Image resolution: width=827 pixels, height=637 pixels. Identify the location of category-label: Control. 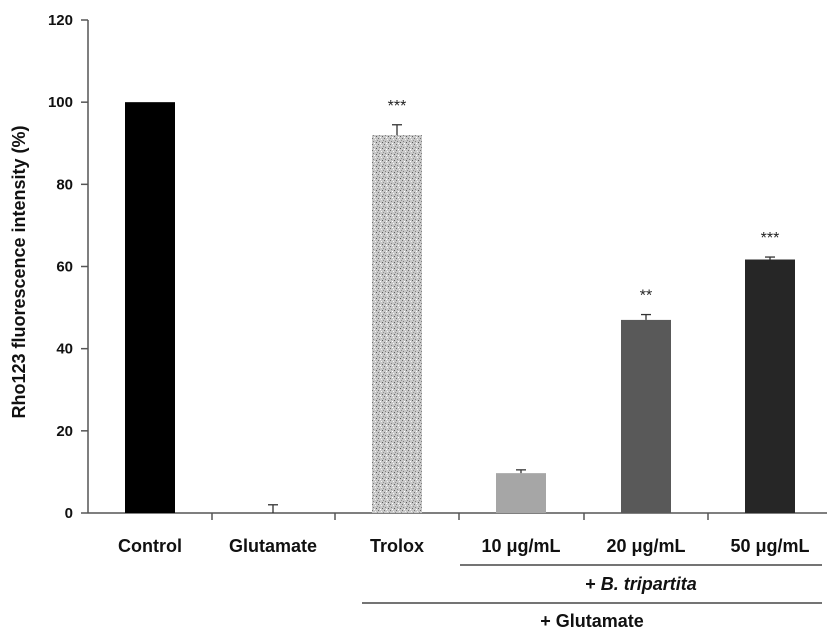
(150, 546).